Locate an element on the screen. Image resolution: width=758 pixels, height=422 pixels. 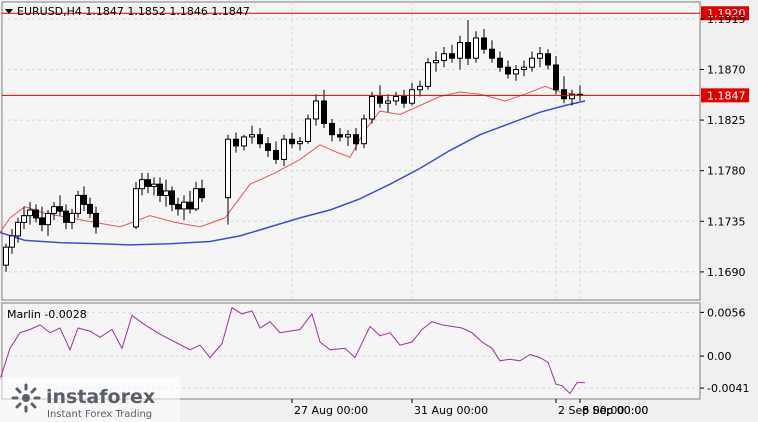
level-tag-label: 1.1920 is located at coordinates (726, 13).